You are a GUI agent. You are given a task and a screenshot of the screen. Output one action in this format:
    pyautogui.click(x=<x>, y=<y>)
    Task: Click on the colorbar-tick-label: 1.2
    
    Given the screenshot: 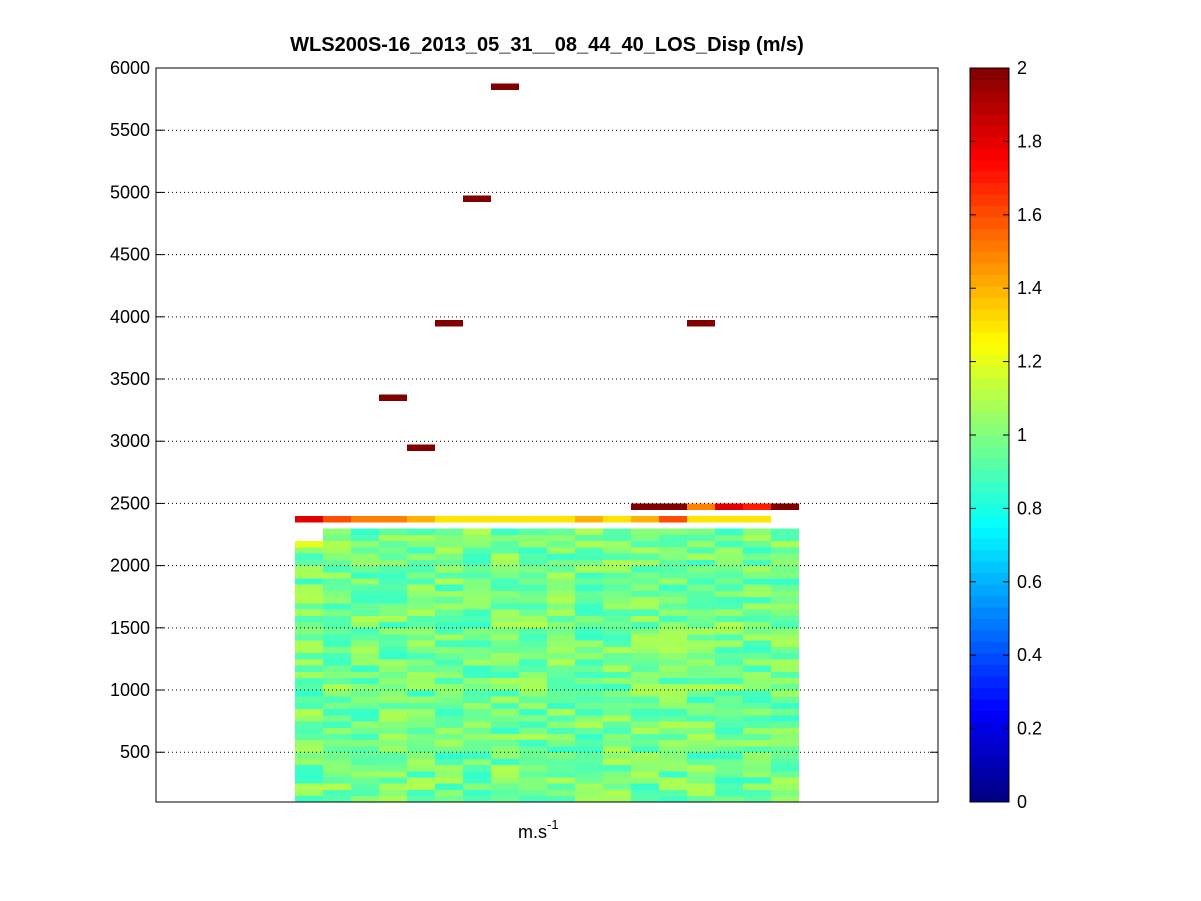 What is the action you would take?
    pyautogui.click(x=1029, y=362)
    